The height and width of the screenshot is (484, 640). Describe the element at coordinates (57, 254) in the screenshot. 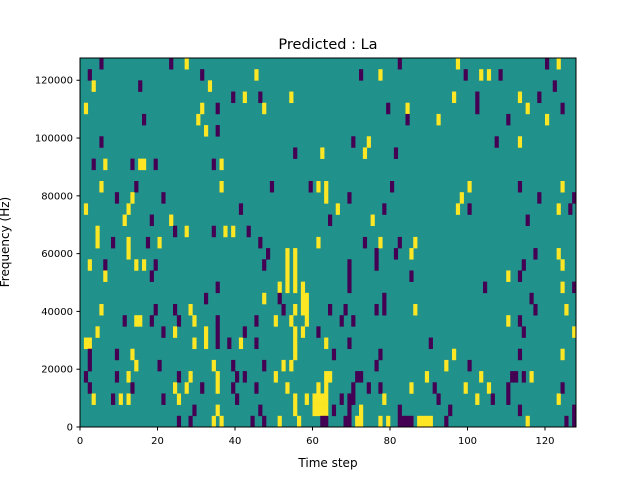

I see `y-tick-label: 60000` at that location.